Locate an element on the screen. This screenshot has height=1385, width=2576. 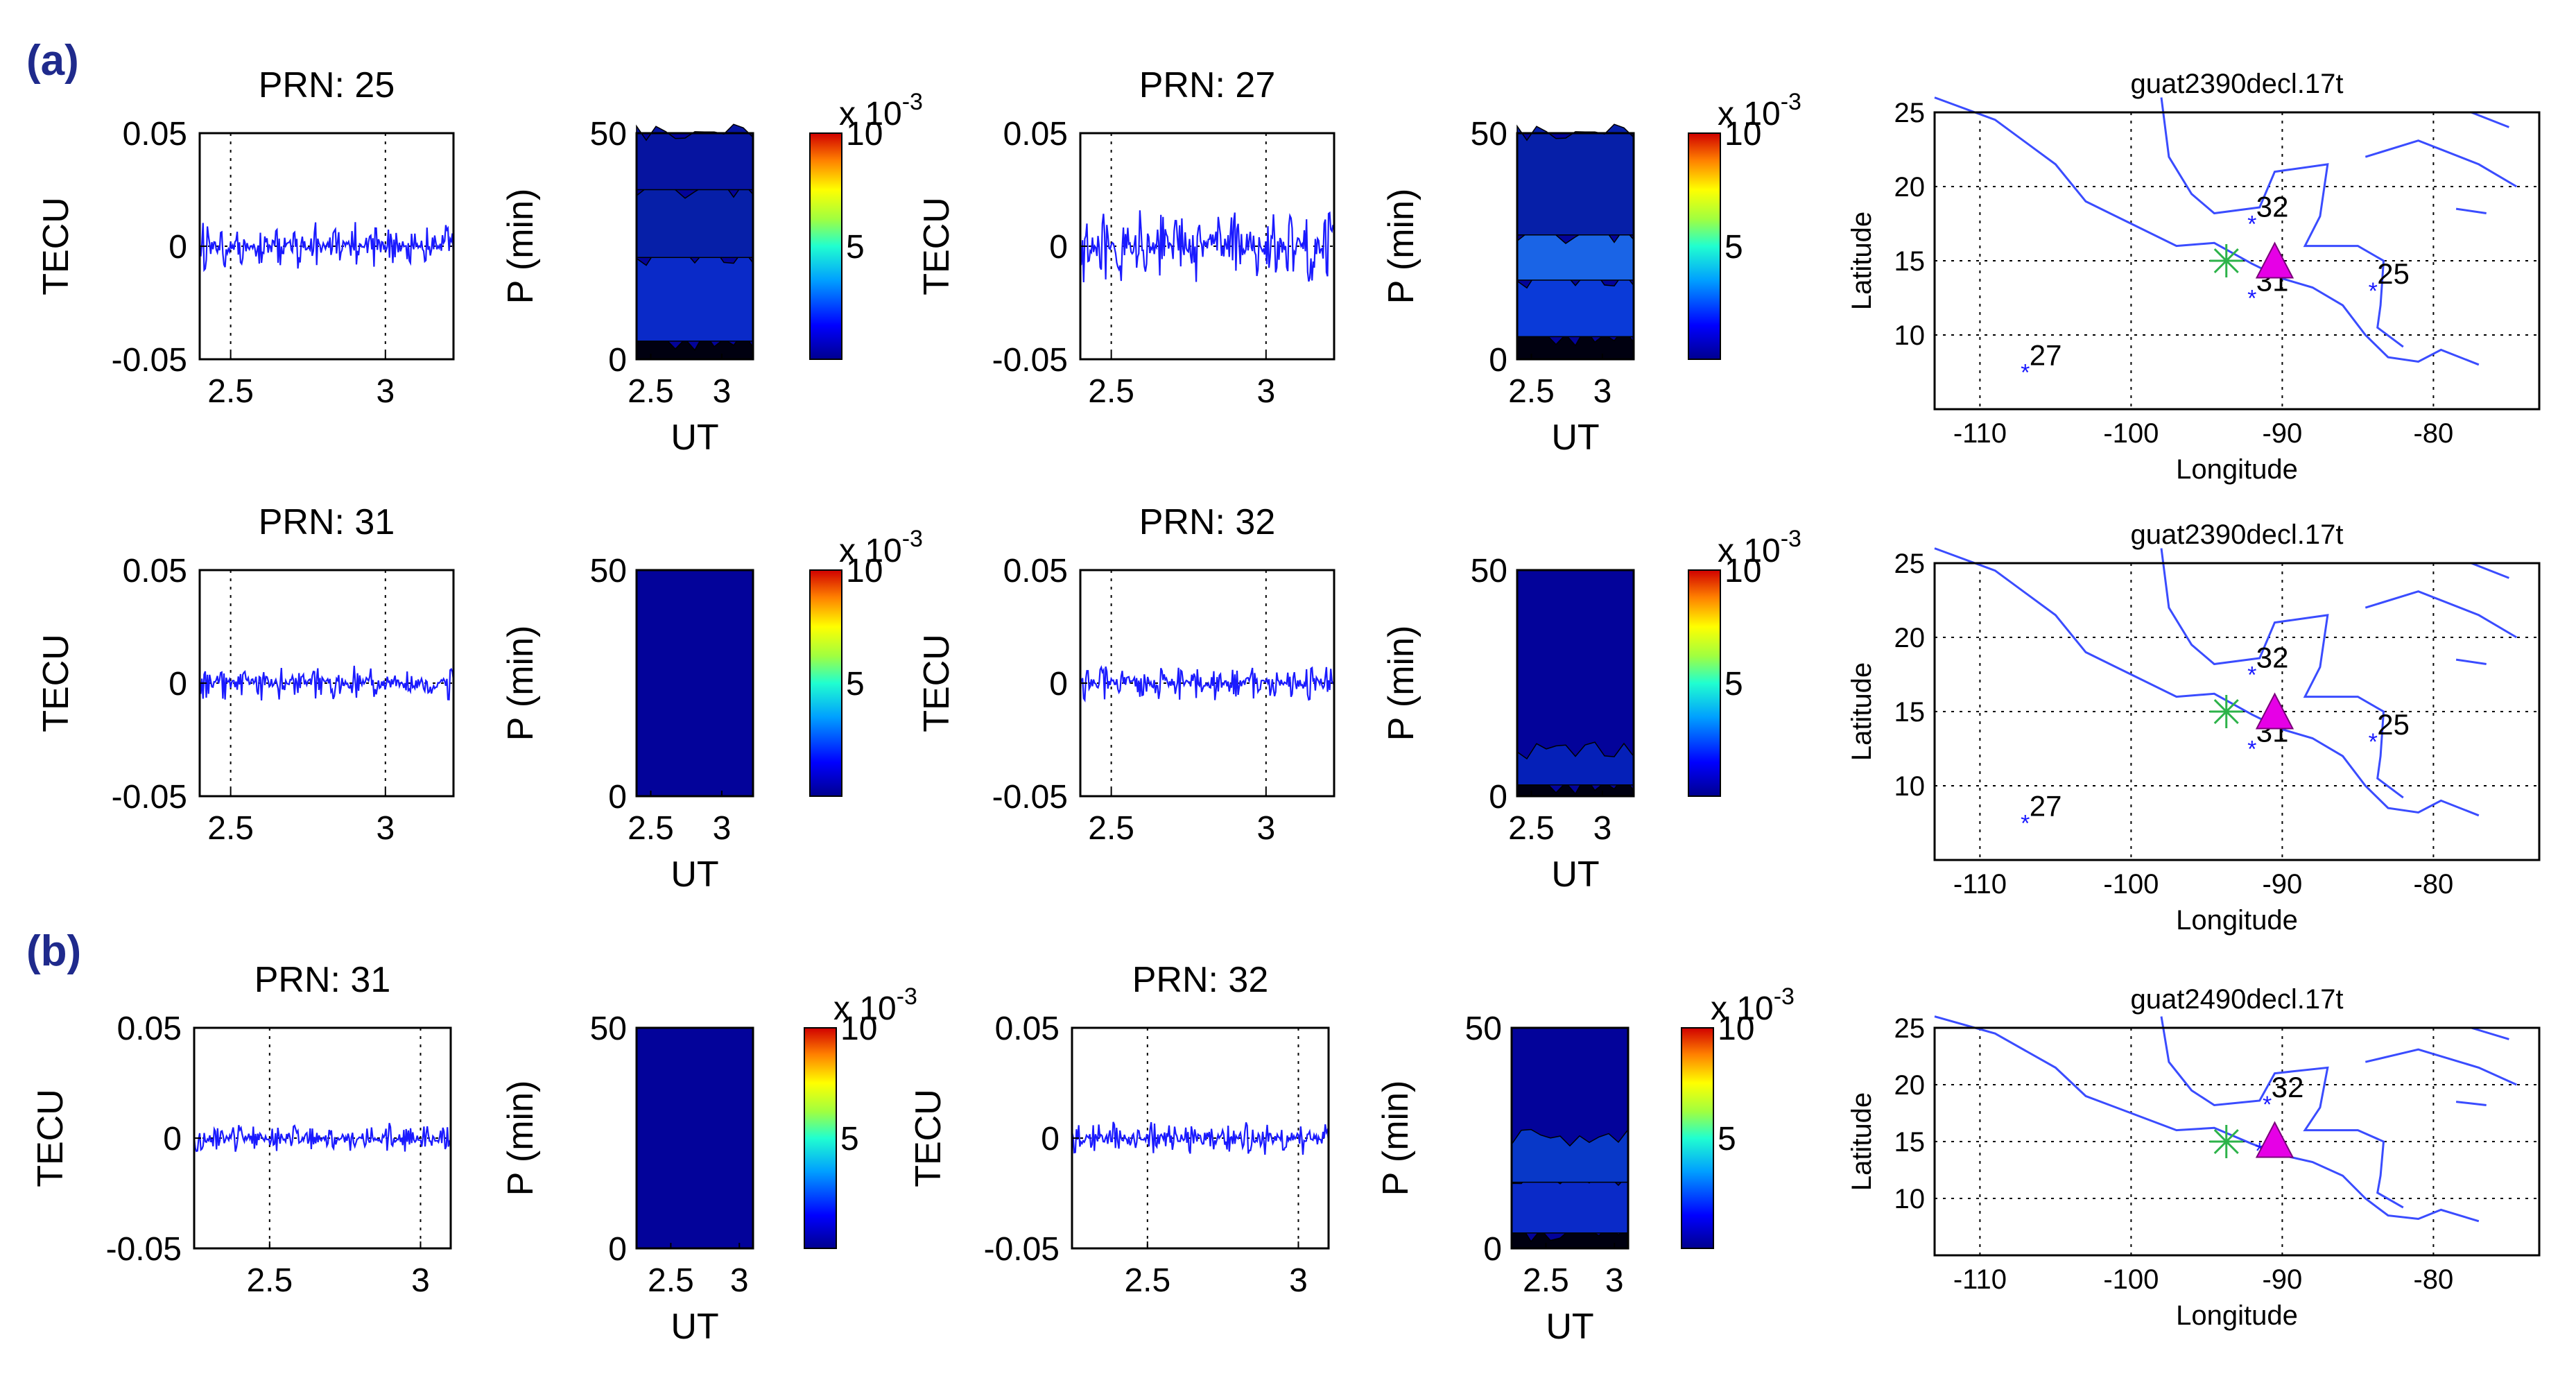
y-axis-label: Latitude is located at coordinates (1862, 261).